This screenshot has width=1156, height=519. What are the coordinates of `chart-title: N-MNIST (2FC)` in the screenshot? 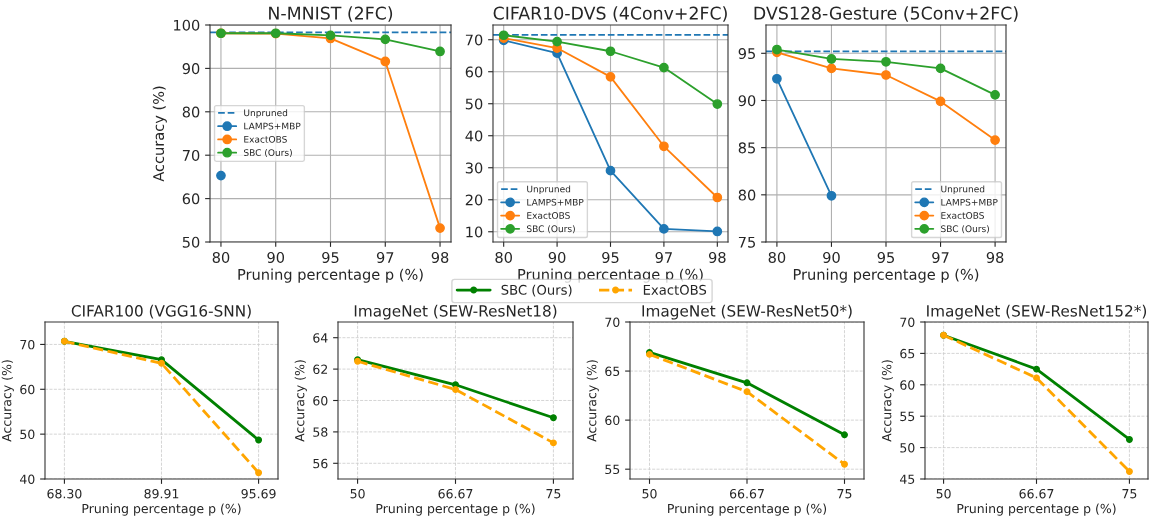 It's located at (331, 14).